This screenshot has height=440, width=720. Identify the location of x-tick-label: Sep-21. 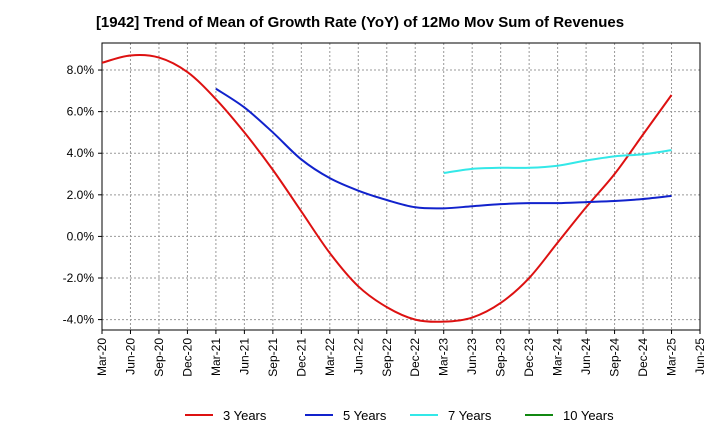
(273, 357).